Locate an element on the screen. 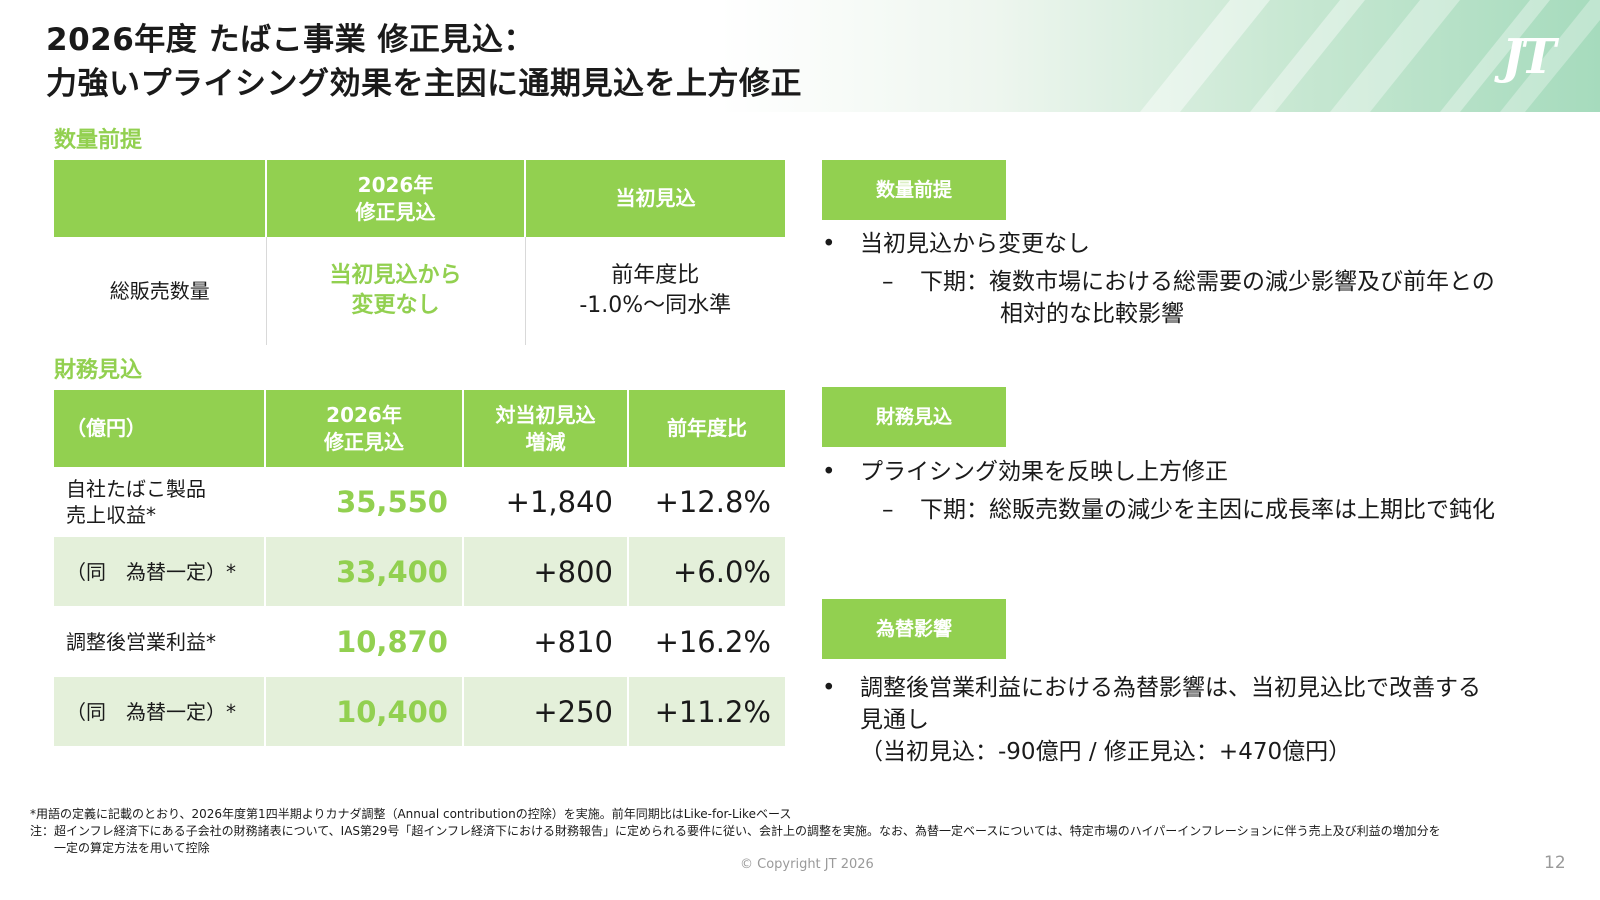 The width and height of the screenshot is (1600, 900). volume-header-row: 2026年 修正見込 当初見込 is located at coordinates (419, 198).